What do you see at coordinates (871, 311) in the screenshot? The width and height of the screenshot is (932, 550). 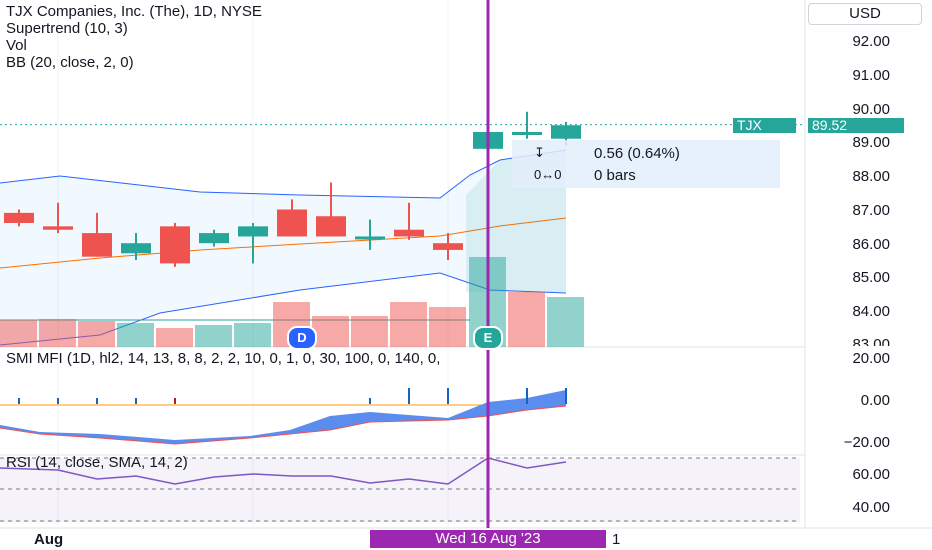 I see `price-tick: 84.00` at bounding box center [871, 311].